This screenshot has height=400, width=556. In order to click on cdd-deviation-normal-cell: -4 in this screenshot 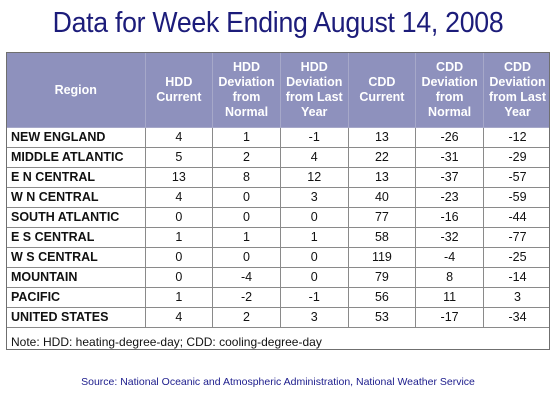, I will do `click(449, 257)`.